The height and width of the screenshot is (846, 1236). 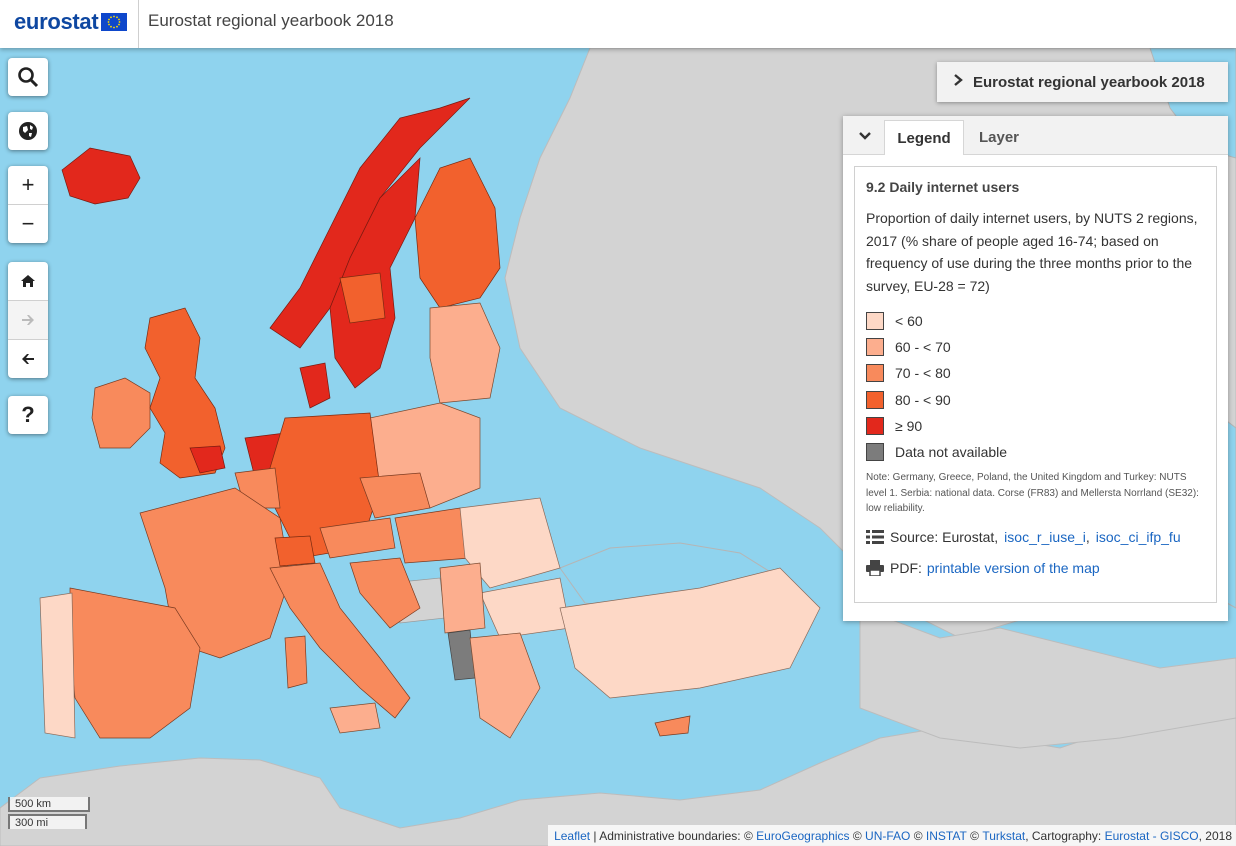 What do you see at coordinates (936, 426) in the screenshot?
I see `legend-item: ≥ 90` at bounding box center [936, 426].